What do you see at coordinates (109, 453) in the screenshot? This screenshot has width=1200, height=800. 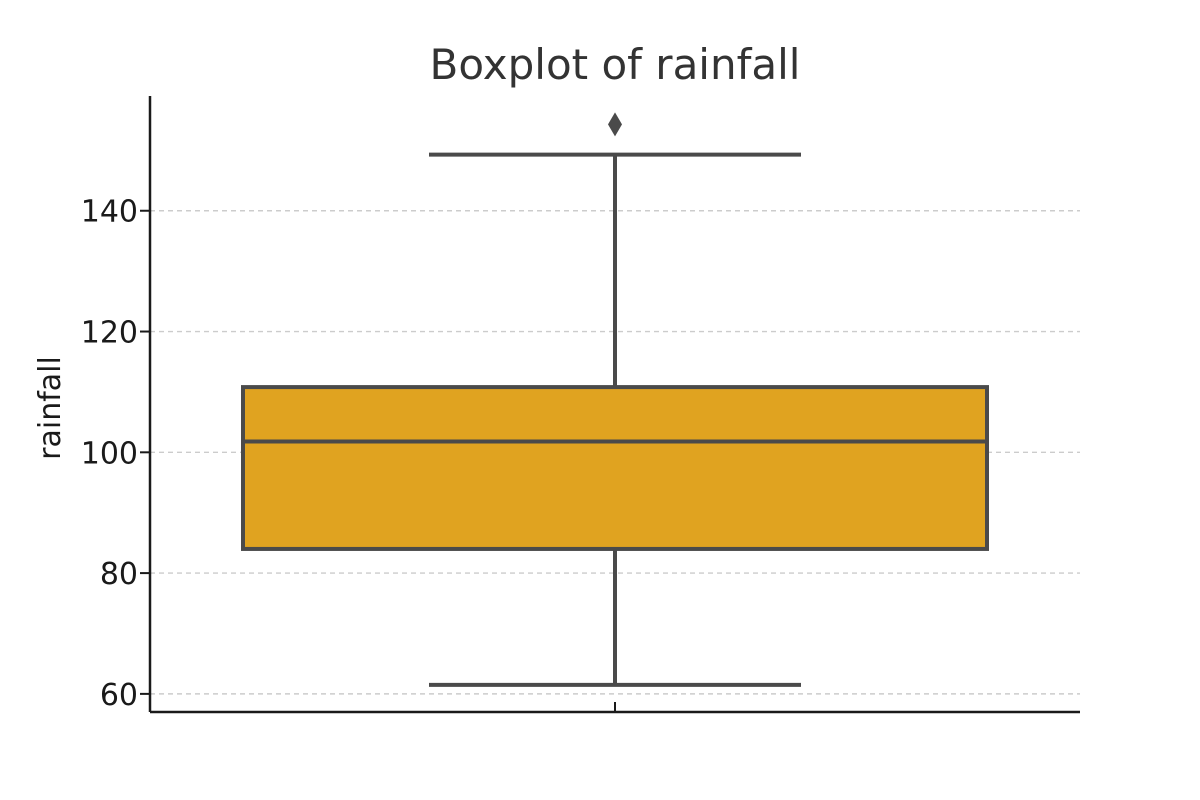 I see `y-tick-label-100: 100` at bounding box center [109, 453].